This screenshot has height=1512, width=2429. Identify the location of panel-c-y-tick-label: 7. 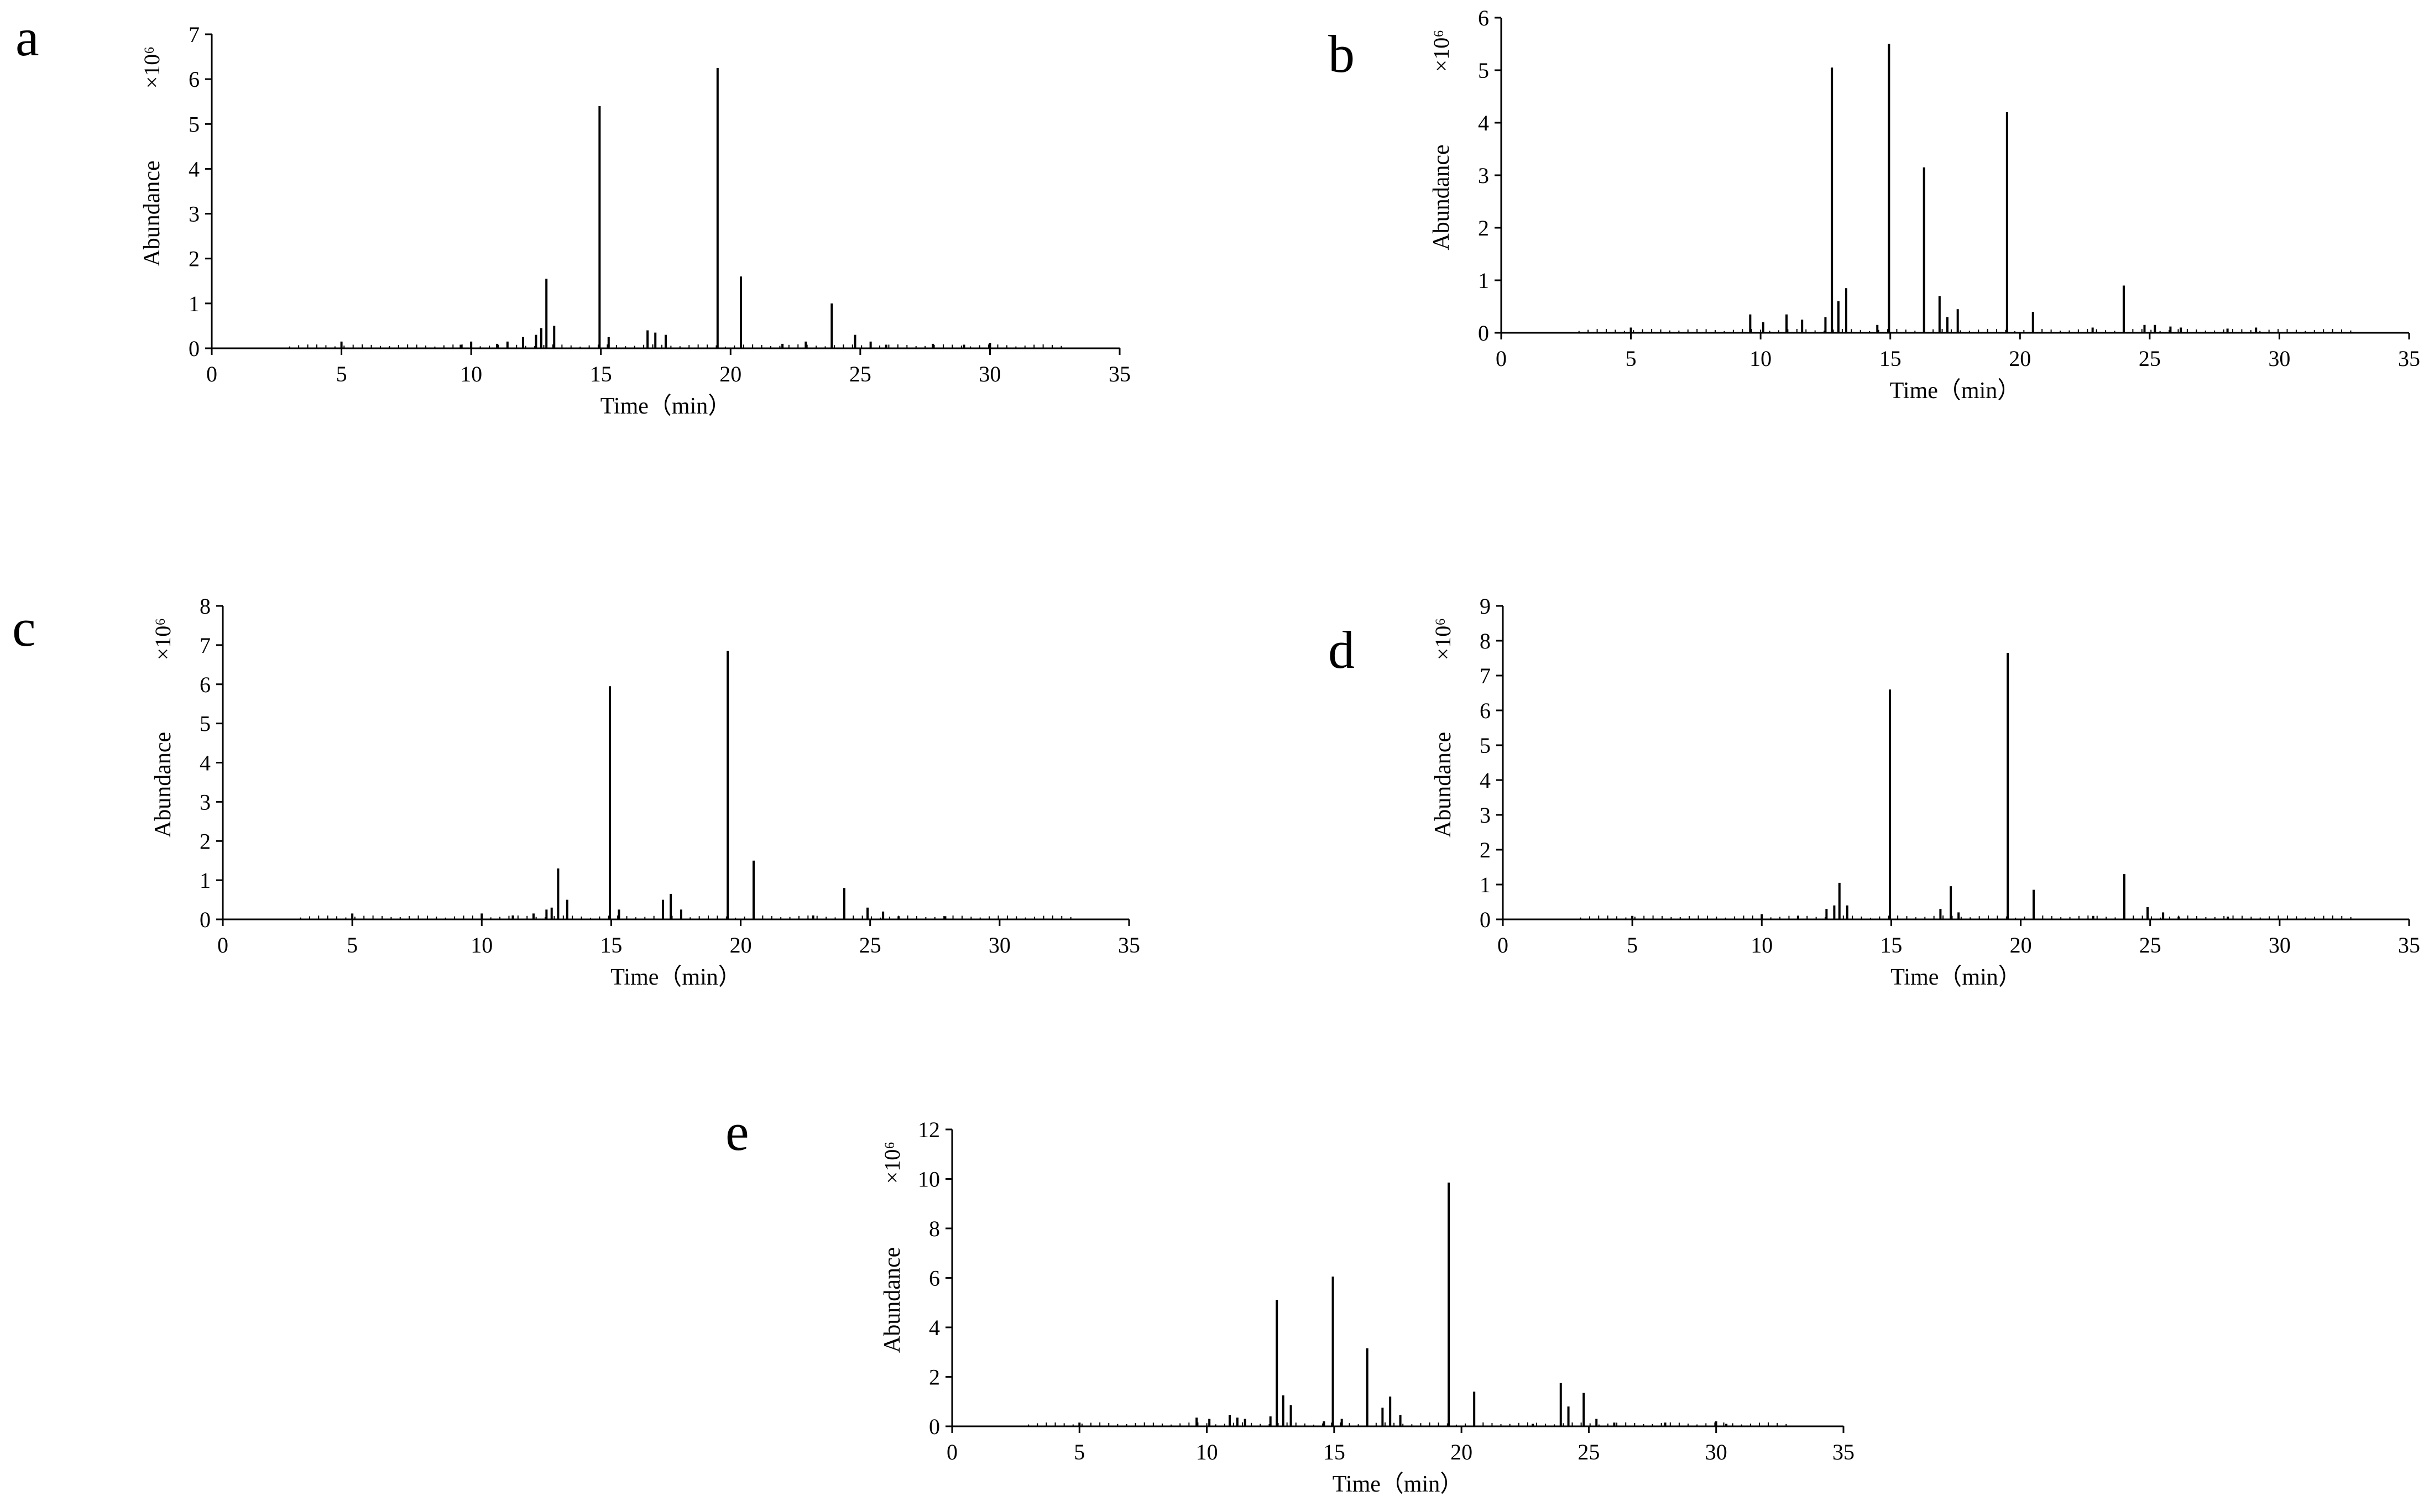
(205, 645).